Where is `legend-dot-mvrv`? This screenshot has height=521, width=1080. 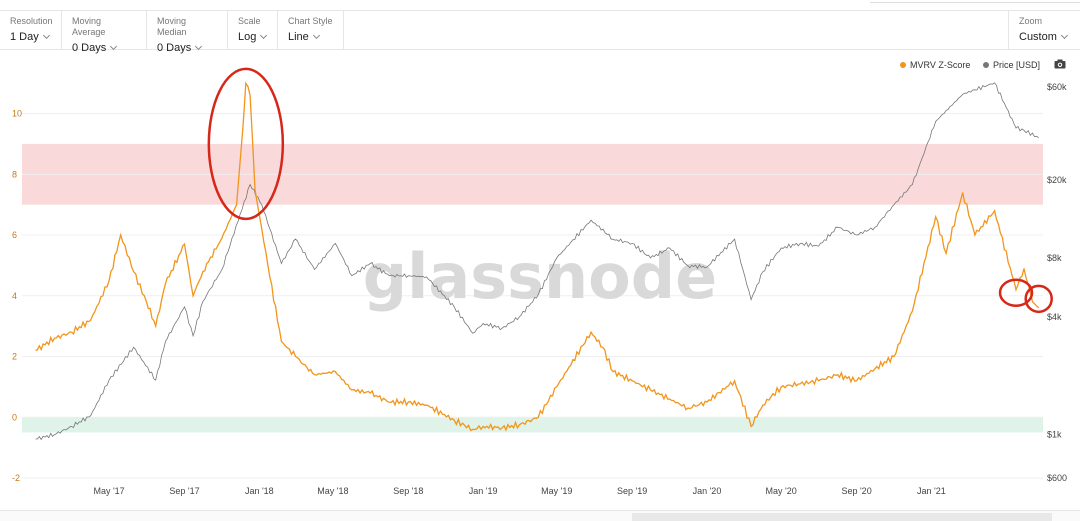
legend-dot-mvrv is located at coordinates (903, 65).